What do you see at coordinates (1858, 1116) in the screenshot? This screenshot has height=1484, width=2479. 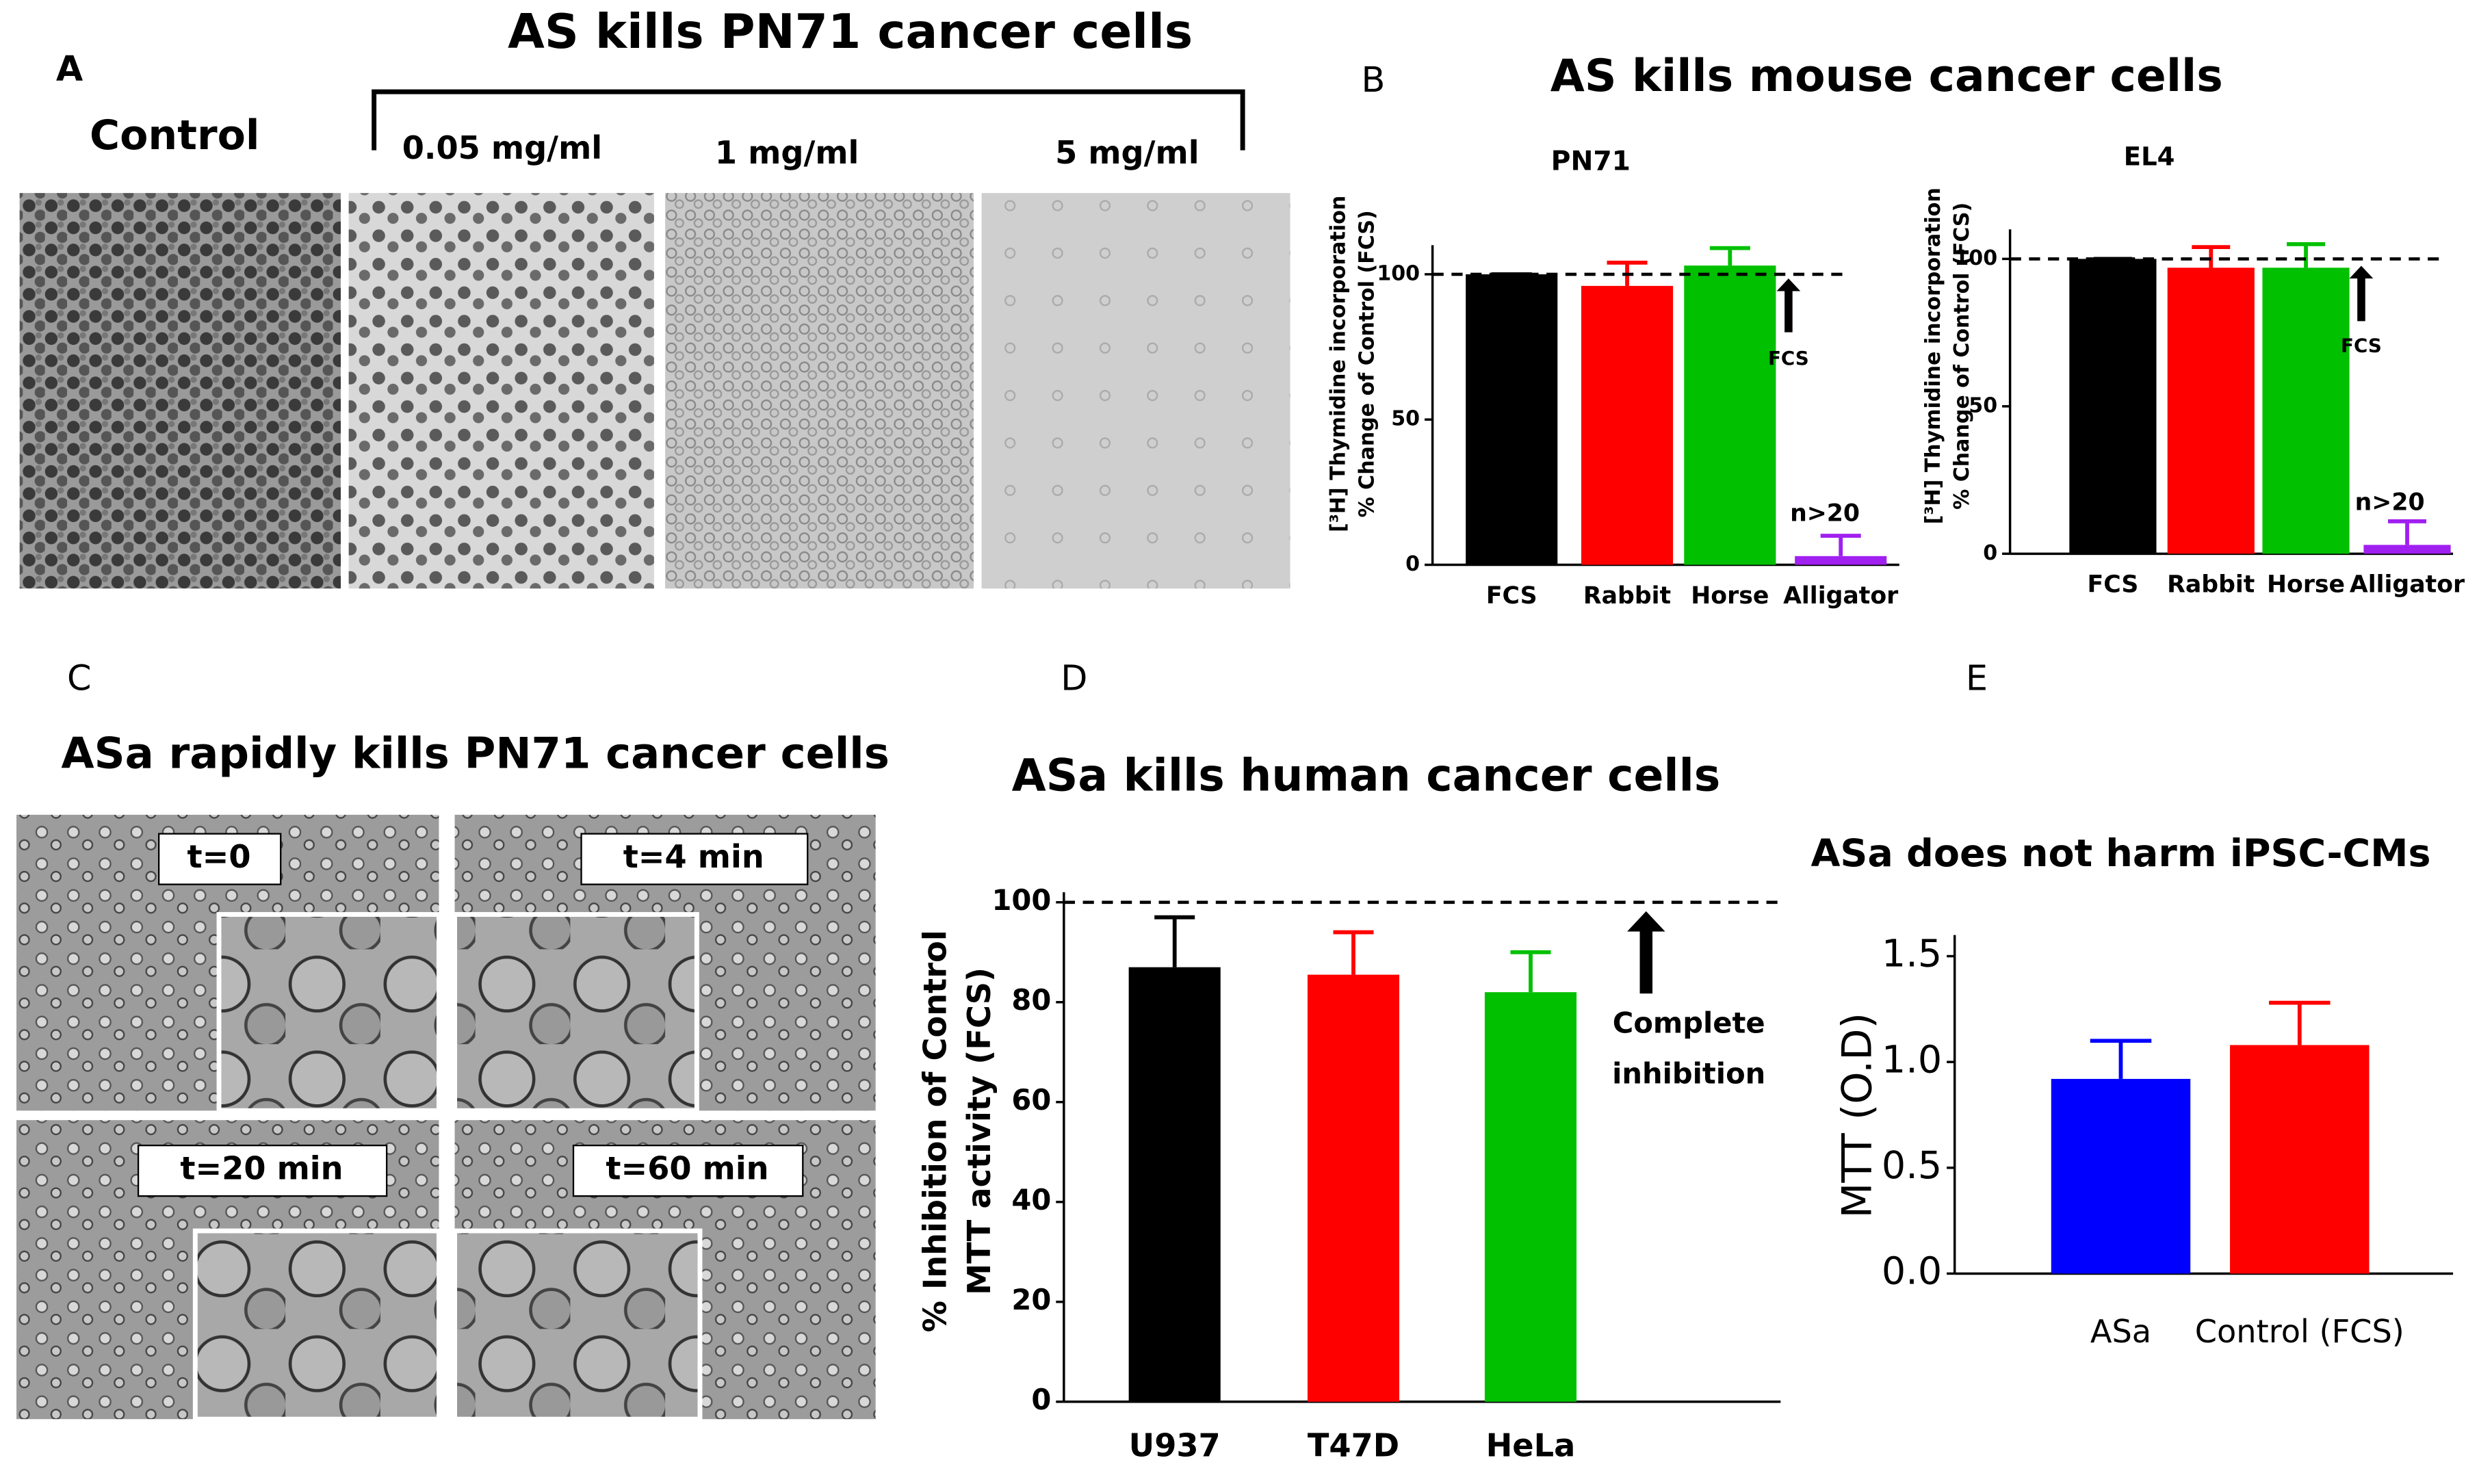 I see `y-axis-label: MTT (O.D)` at bounding box center [1858, 1116].